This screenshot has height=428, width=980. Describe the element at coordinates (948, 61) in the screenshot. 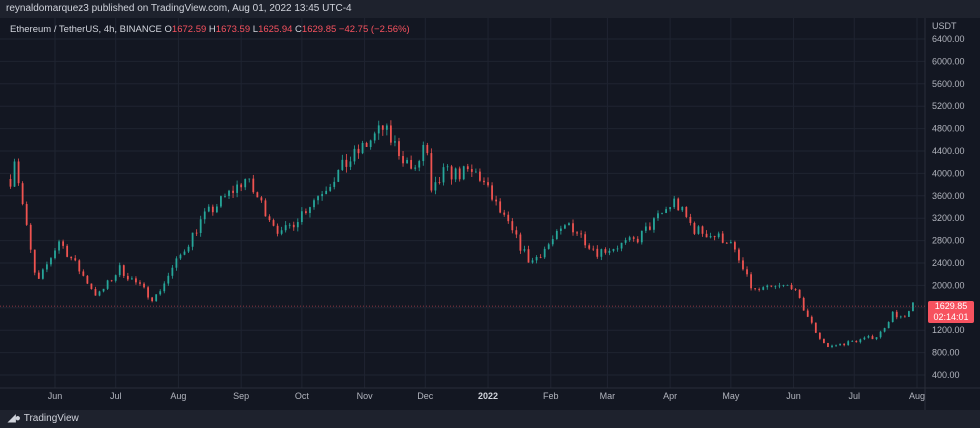

I see `y-tick-label: 6000.00` at that location.